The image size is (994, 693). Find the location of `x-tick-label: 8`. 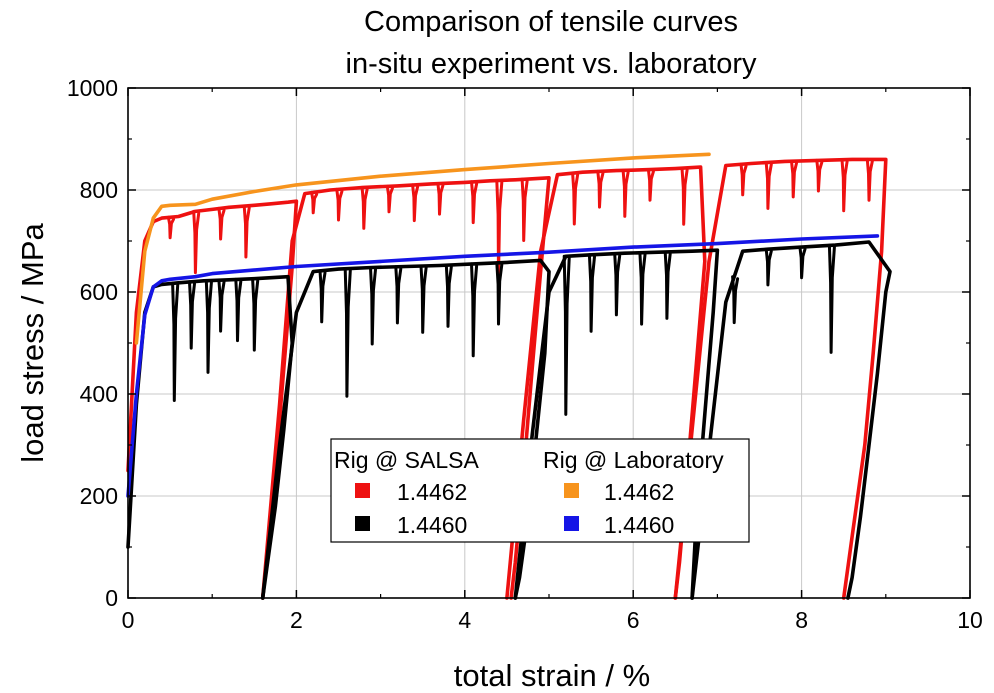

x-tick-label: 8 is located at coordinates (801, 620).